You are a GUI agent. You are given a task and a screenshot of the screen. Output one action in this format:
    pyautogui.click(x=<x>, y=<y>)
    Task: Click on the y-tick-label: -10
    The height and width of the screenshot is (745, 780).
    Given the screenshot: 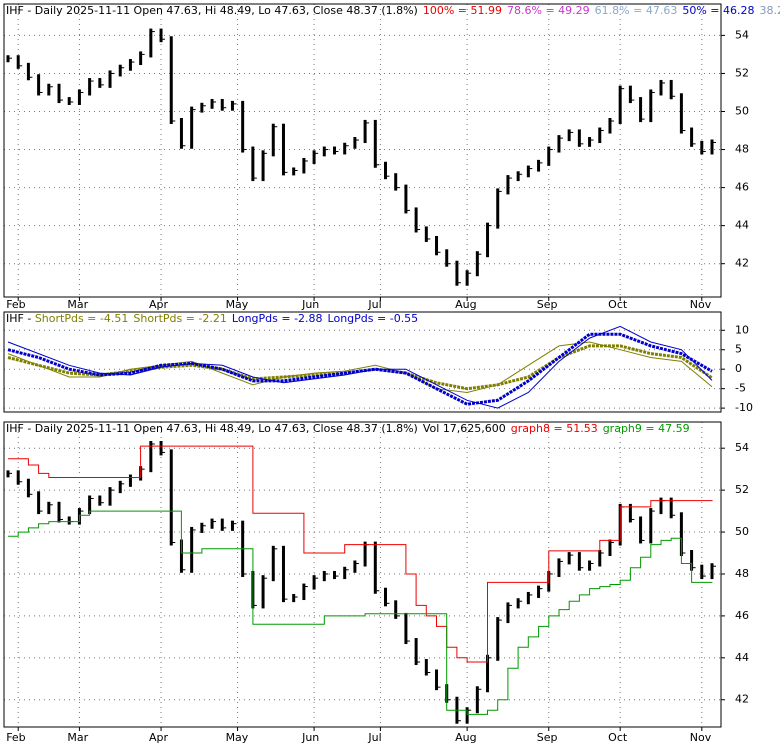 What is the action you would take?
    pyautogui.click(x=744, y=407)
    